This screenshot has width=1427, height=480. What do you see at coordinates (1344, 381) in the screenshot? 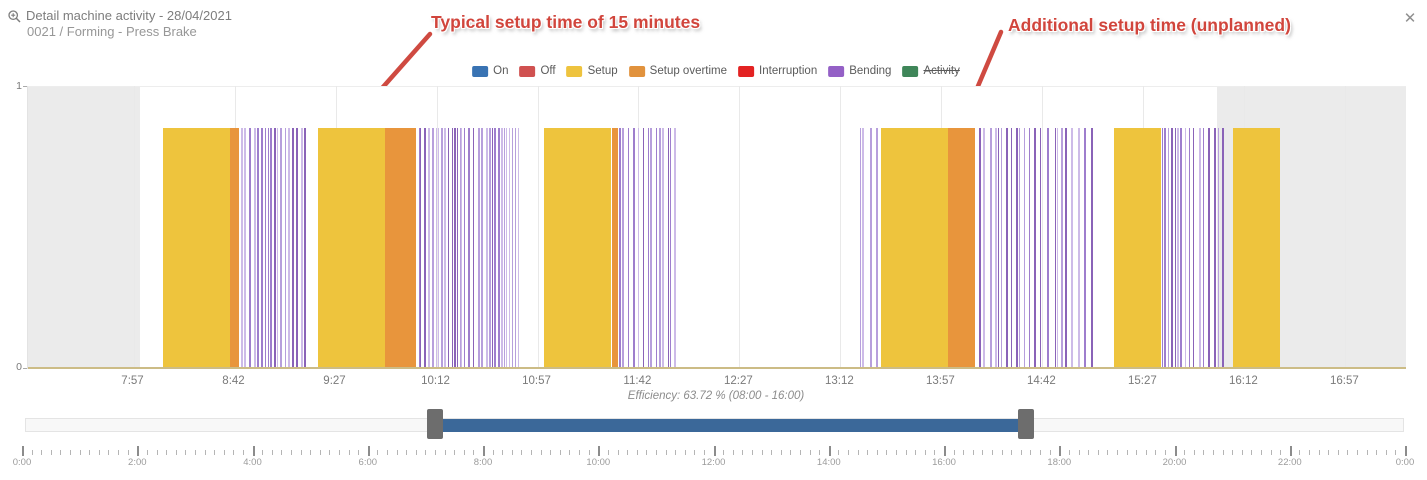
I see `x-tick-label: 16:57` at bounding box center [1344, 381].